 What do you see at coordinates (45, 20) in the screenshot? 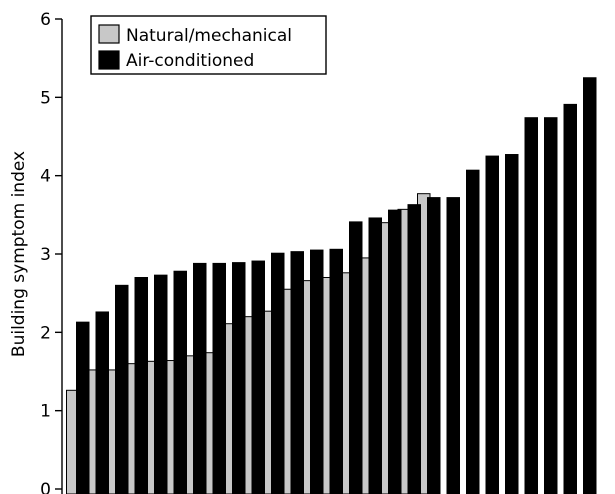
I see `y-tick-label-6: 6` at bounding box center [45, 20].